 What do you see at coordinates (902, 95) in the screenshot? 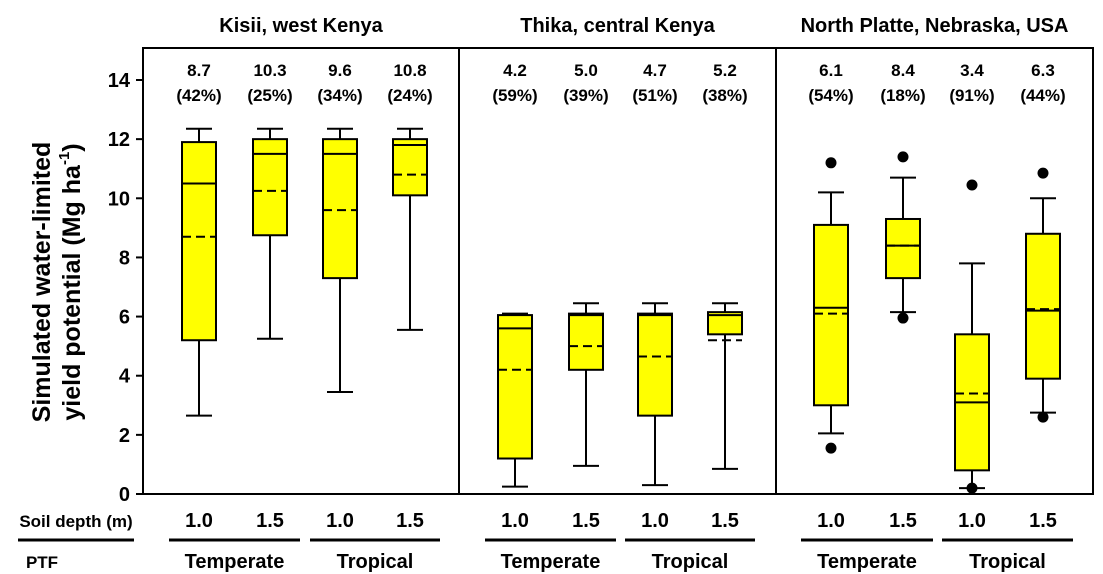
I see `cv-label: (18%)` at bounding box center [902, 95].